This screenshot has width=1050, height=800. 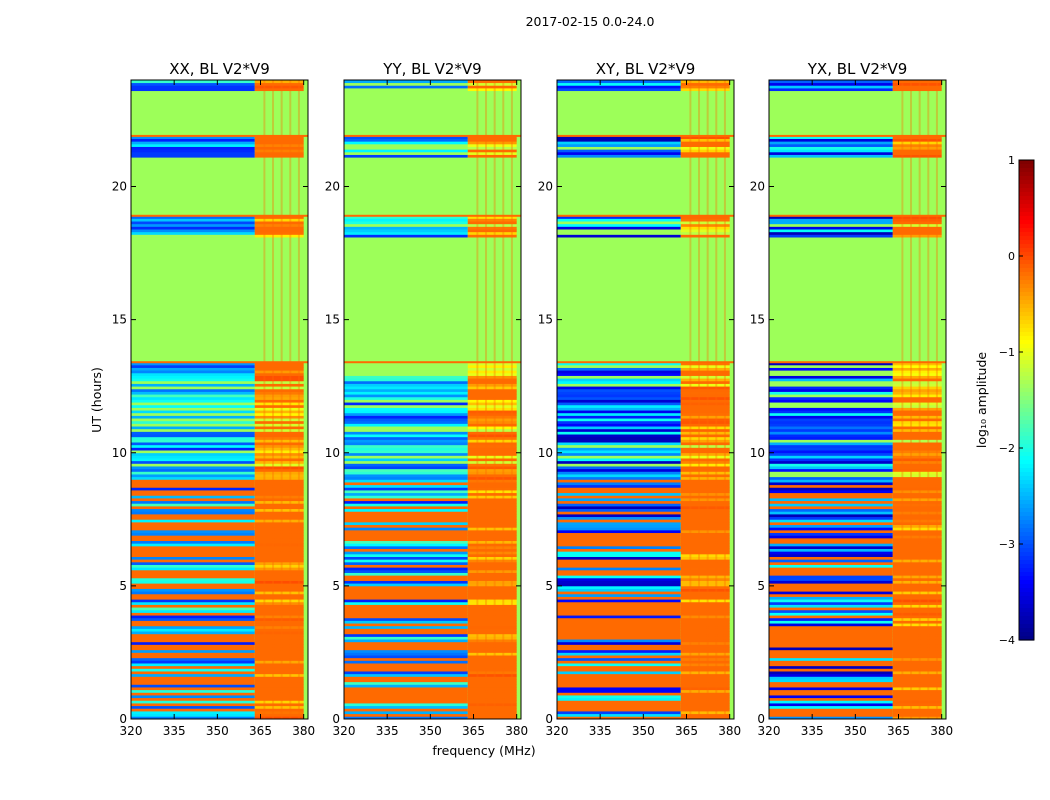 I want to click on x-tick-label: 350, so click(x=217, y=731).